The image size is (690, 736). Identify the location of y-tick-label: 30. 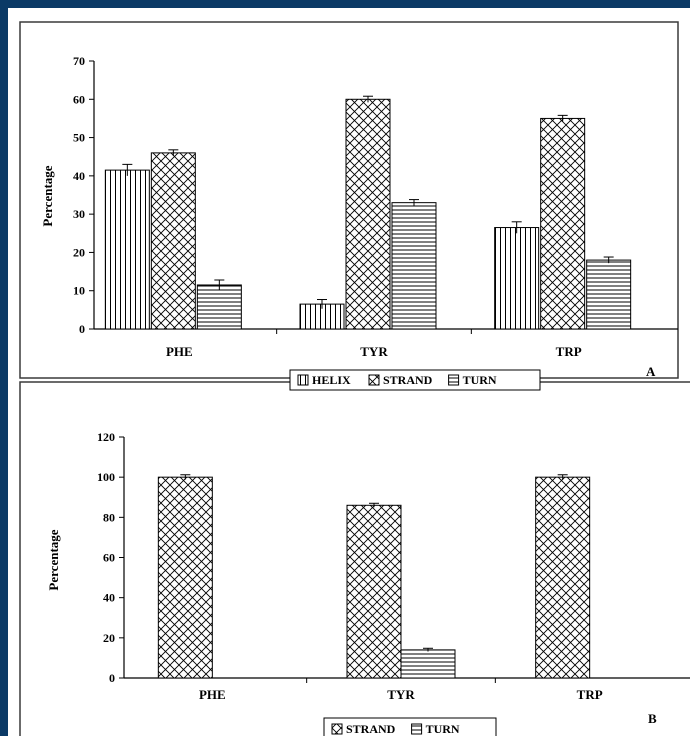
(79, 214).